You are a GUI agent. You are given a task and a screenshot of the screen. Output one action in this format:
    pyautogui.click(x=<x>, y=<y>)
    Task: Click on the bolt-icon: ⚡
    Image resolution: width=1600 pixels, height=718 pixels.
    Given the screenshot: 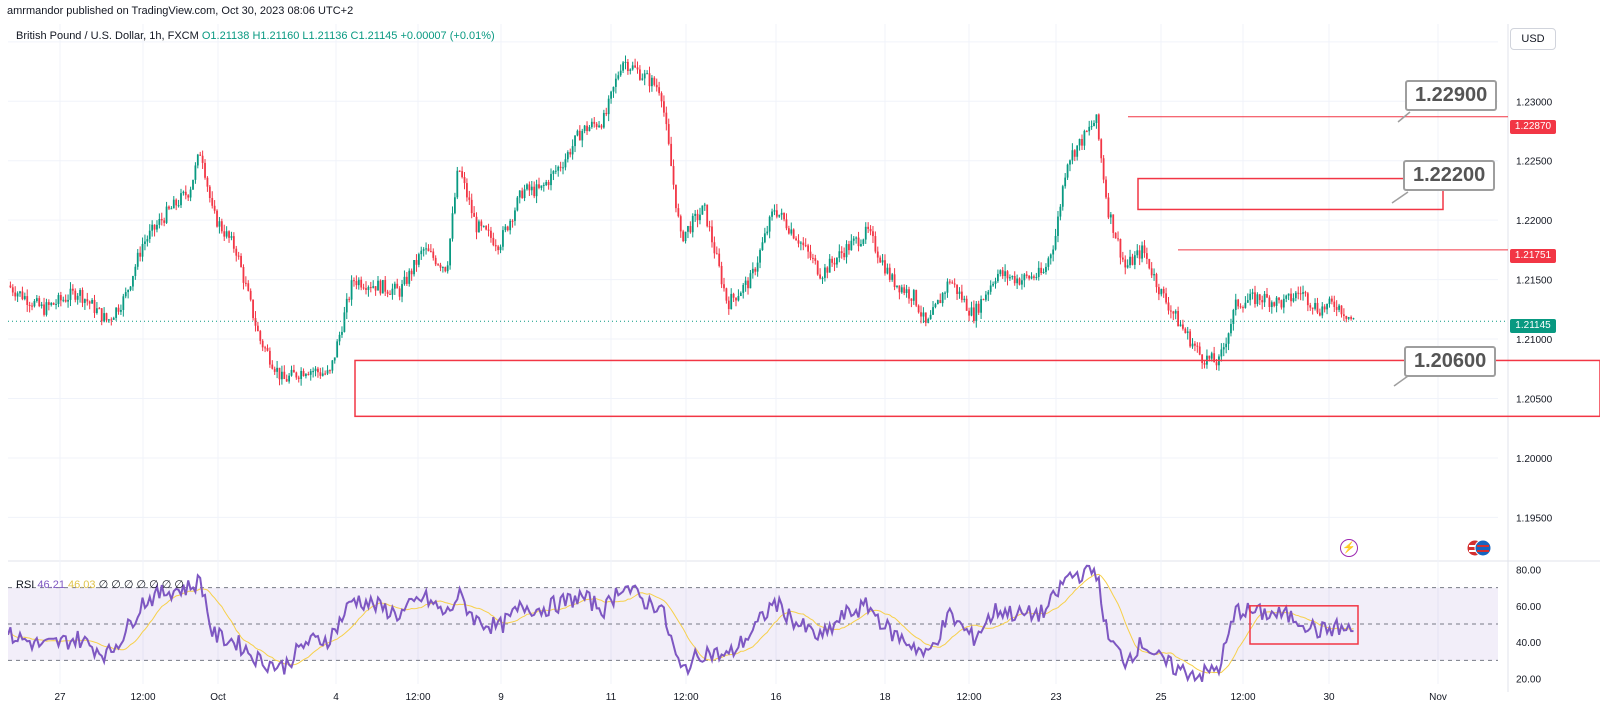 What is the action you would take?
    pyautogui.click(x=1349, y=548)
    